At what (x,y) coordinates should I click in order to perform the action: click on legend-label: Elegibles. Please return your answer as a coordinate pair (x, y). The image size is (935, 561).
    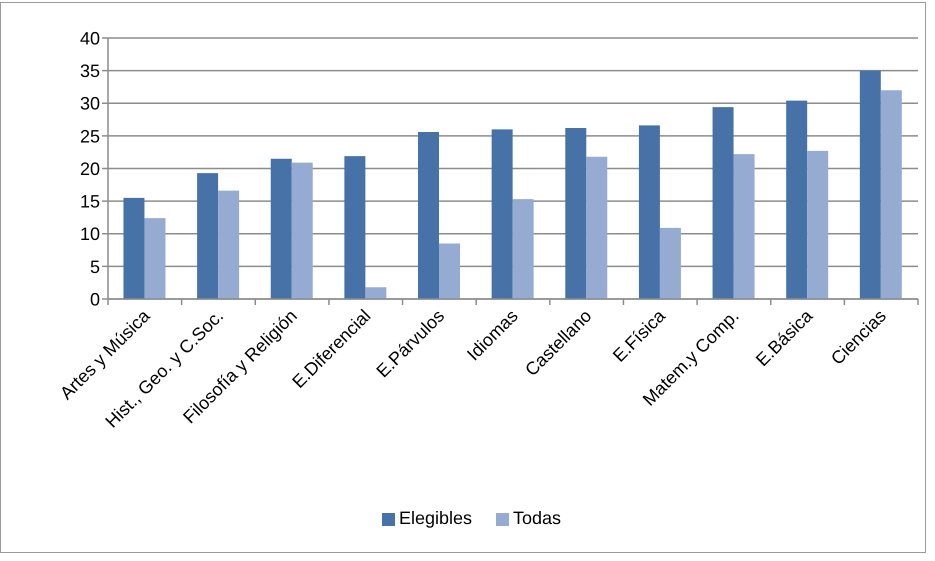
    Looking at the image, I should click on (435, 518).